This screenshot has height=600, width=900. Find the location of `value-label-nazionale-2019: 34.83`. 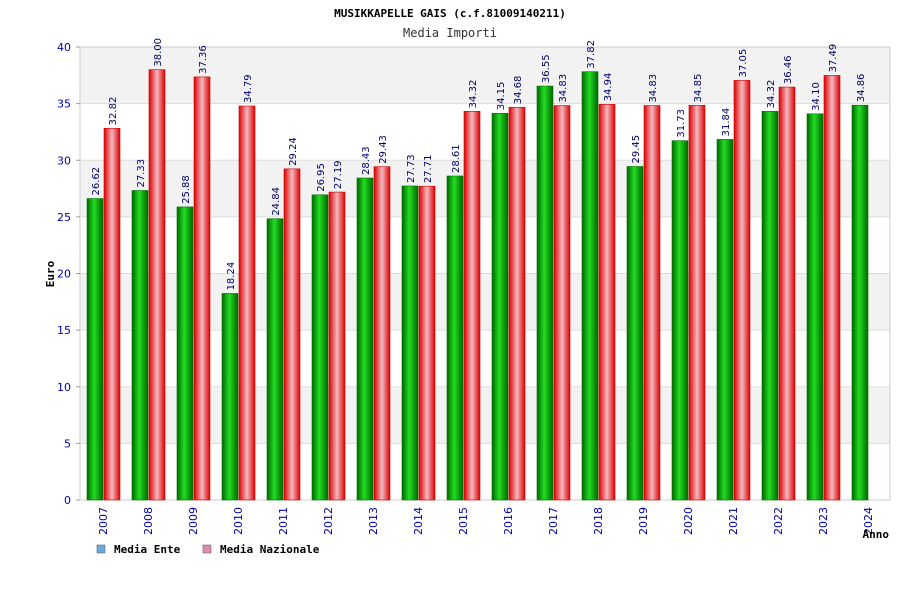

value-label-nazionale-2019: 34.83 is located at coordinates (653, 88).